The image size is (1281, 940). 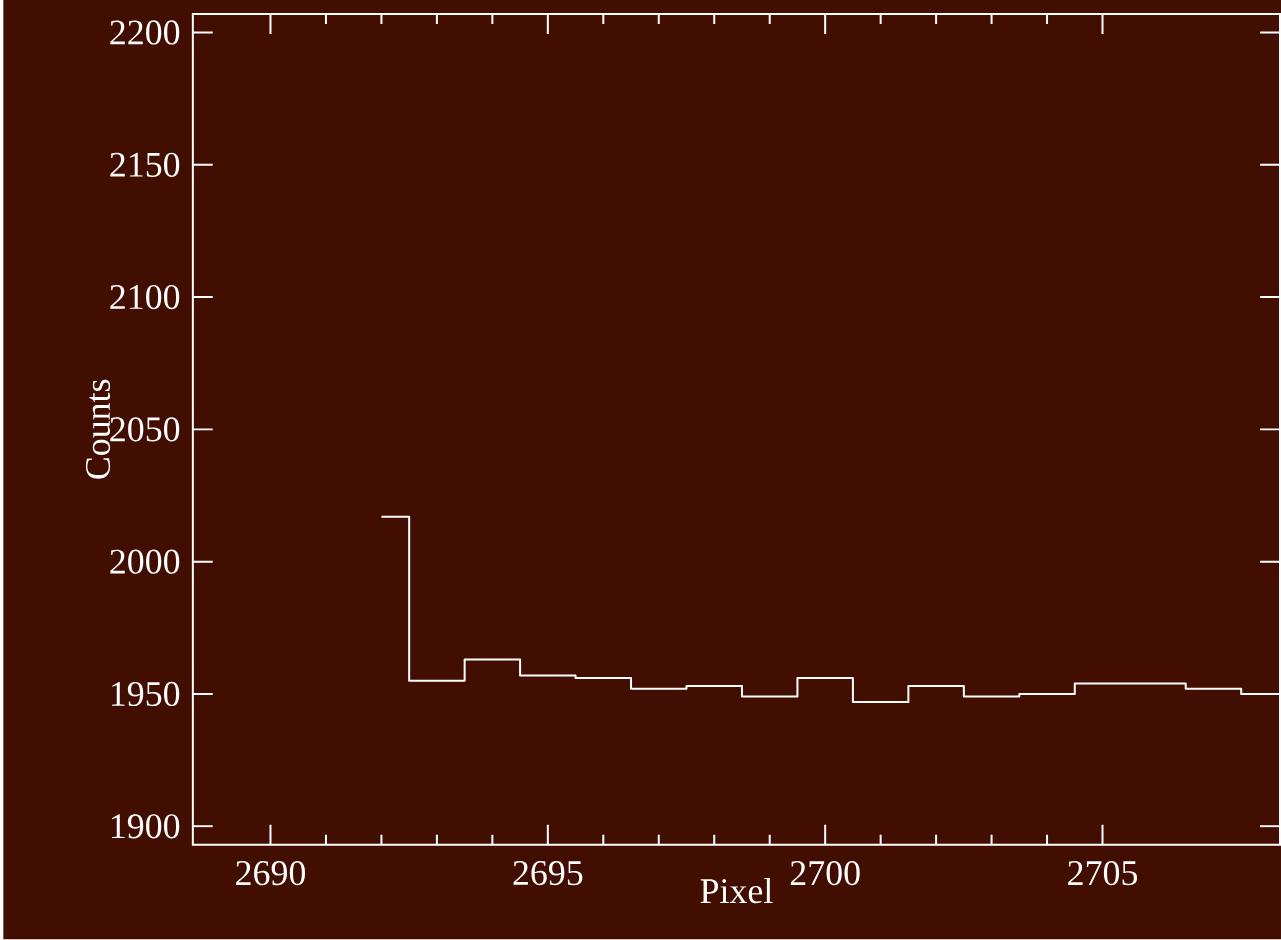 What do you see at coordinates (271, 873) in the screenshot?
I see `x-tick-label: 2690` at bounding box center [271, 873].